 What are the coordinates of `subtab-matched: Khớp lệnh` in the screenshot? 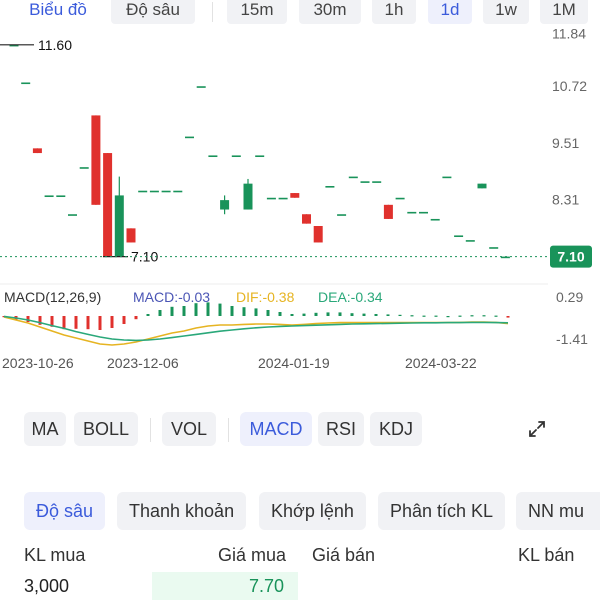 It's located at (312, 511).